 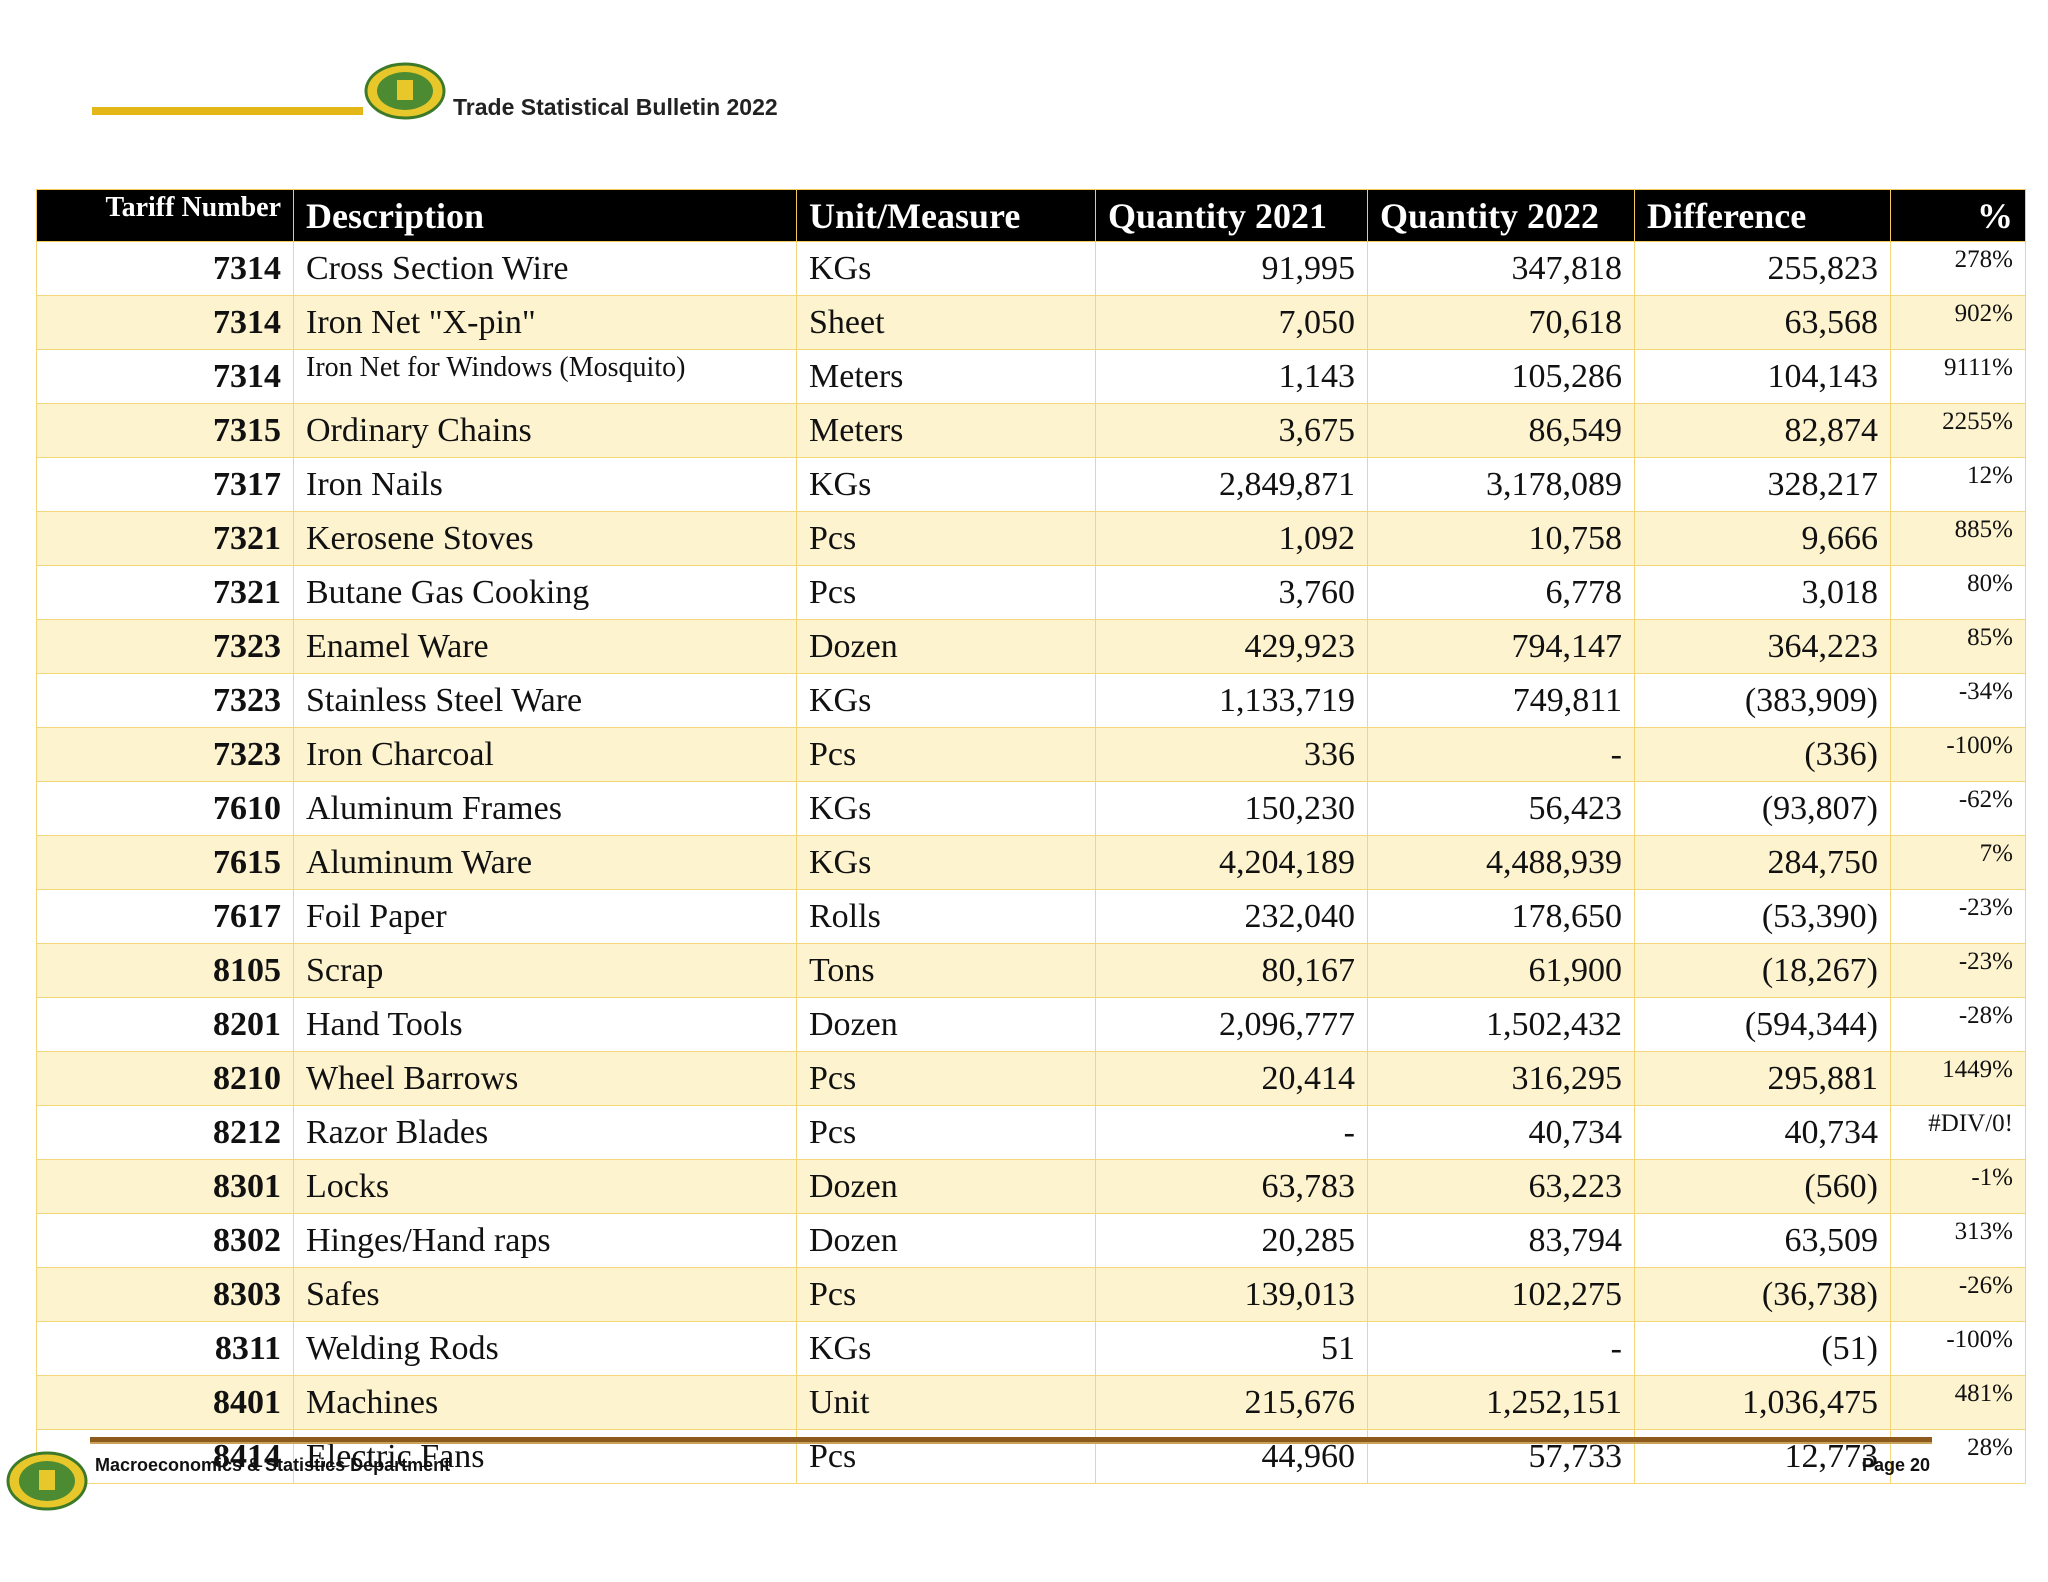 I want to click on table-cell: 8105, so click(x=165, y=970).